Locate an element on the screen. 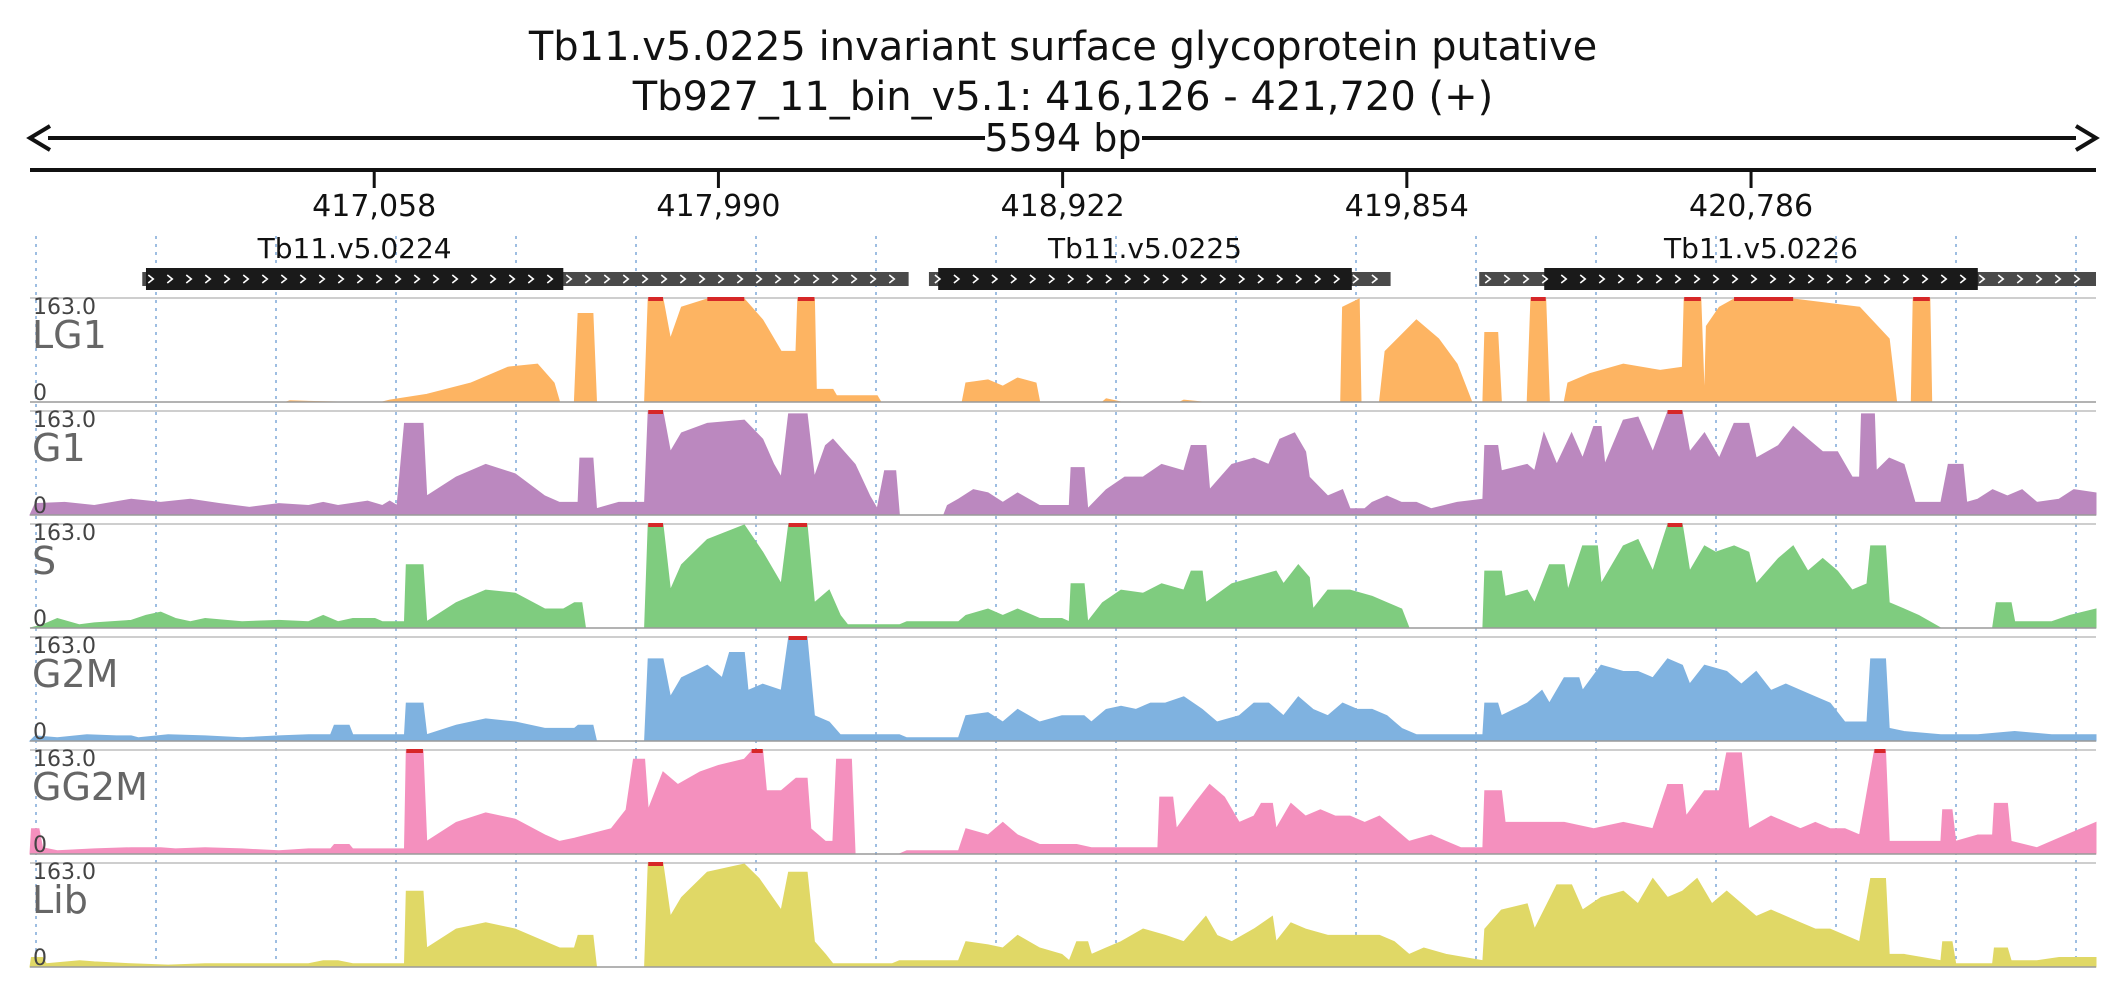 This screenshot has width=2126, height=1000. track-lib: 163.0 0 Lib is located at coordinates (1063, 915).